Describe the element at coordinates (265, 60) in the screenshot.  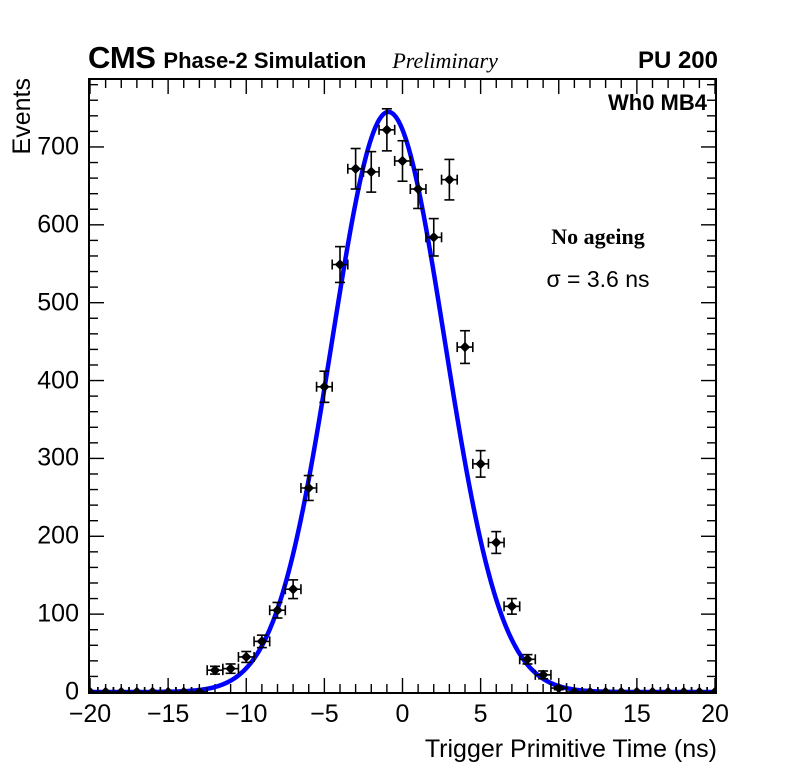
I see `cms-subtitle: Phase-2 Simulation` at that location.